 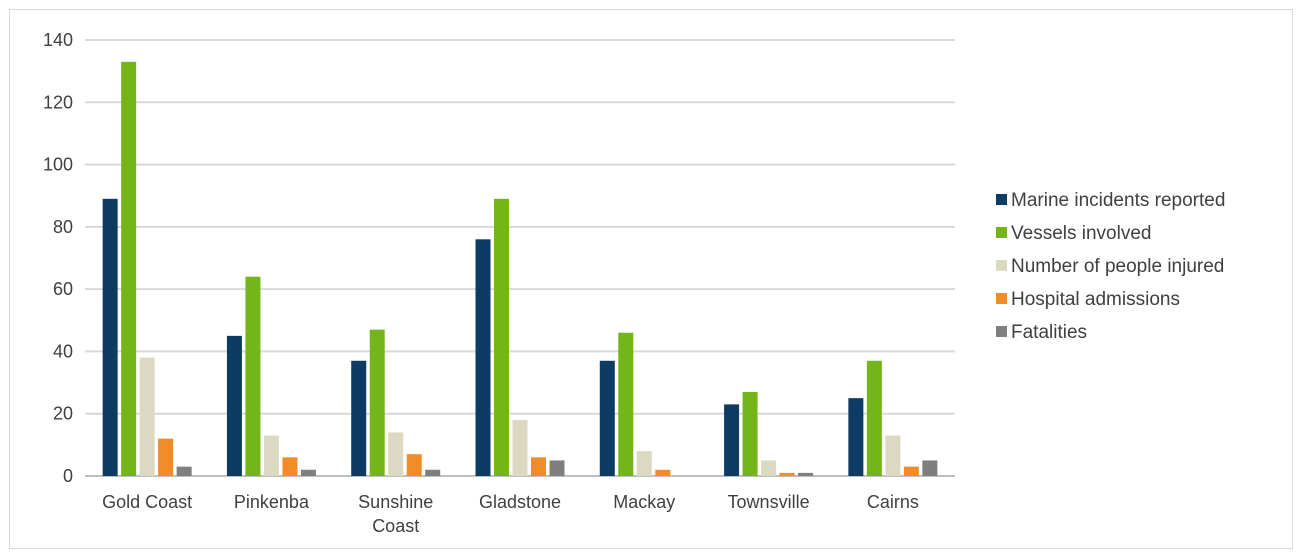 What do you see at coordinates (63, 414) in the screenshot?
I see `y-tick-label: 20` at bounding box center [63, 414].